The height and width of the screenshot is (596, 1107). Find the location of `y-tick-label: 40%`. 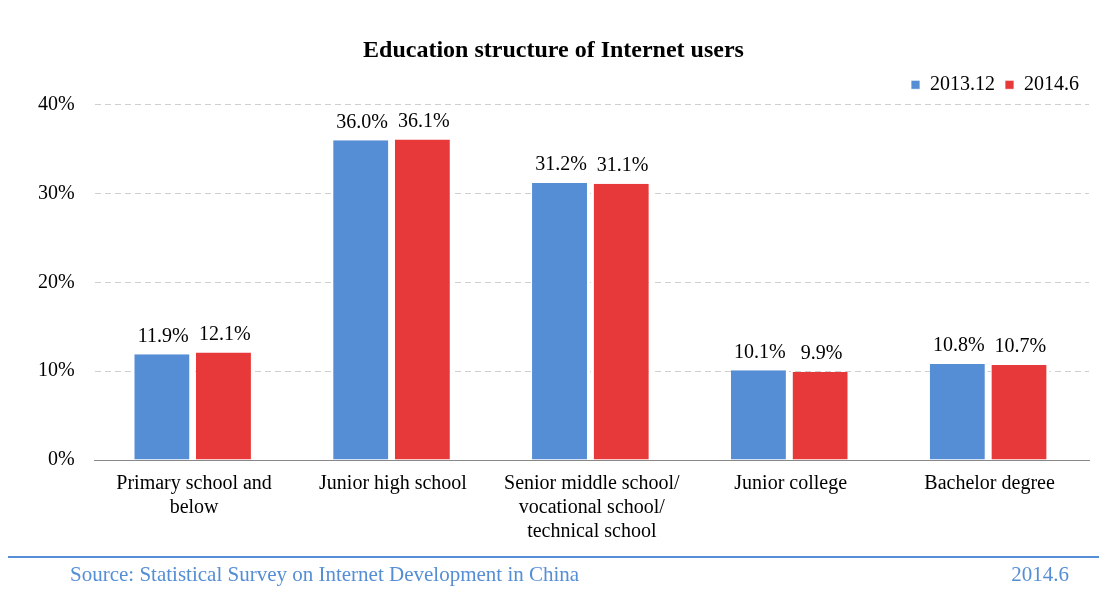

y-tick-label: 40% is located at coordinates (56, 103).